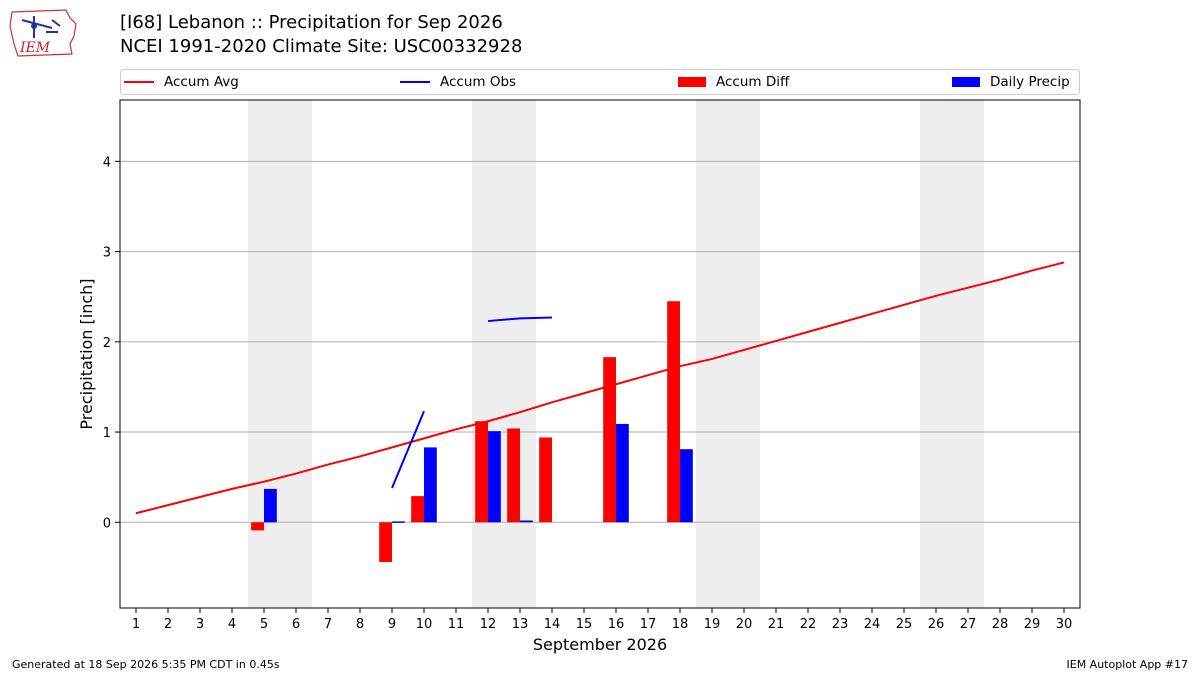 The height and width of the screenshot is (675, 1200). I want to click on y-tick-label: 0, so click(107, 523).